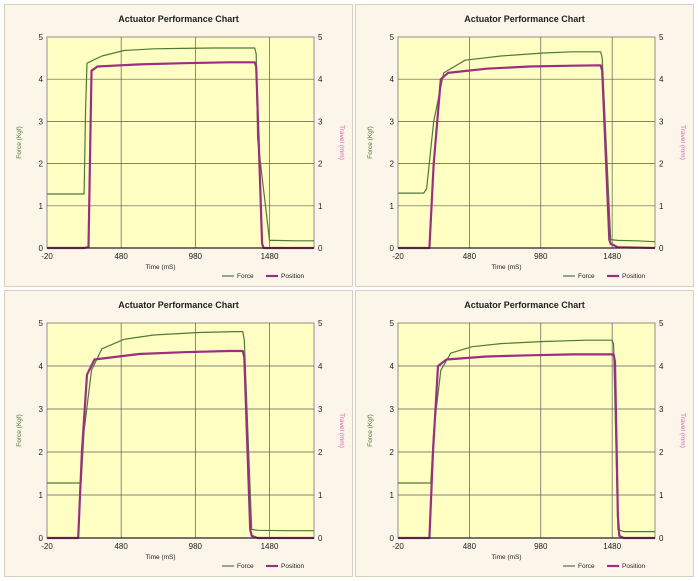 This screenshot has height=581, width=698. I want to click on plot-area, so click(180, 430).